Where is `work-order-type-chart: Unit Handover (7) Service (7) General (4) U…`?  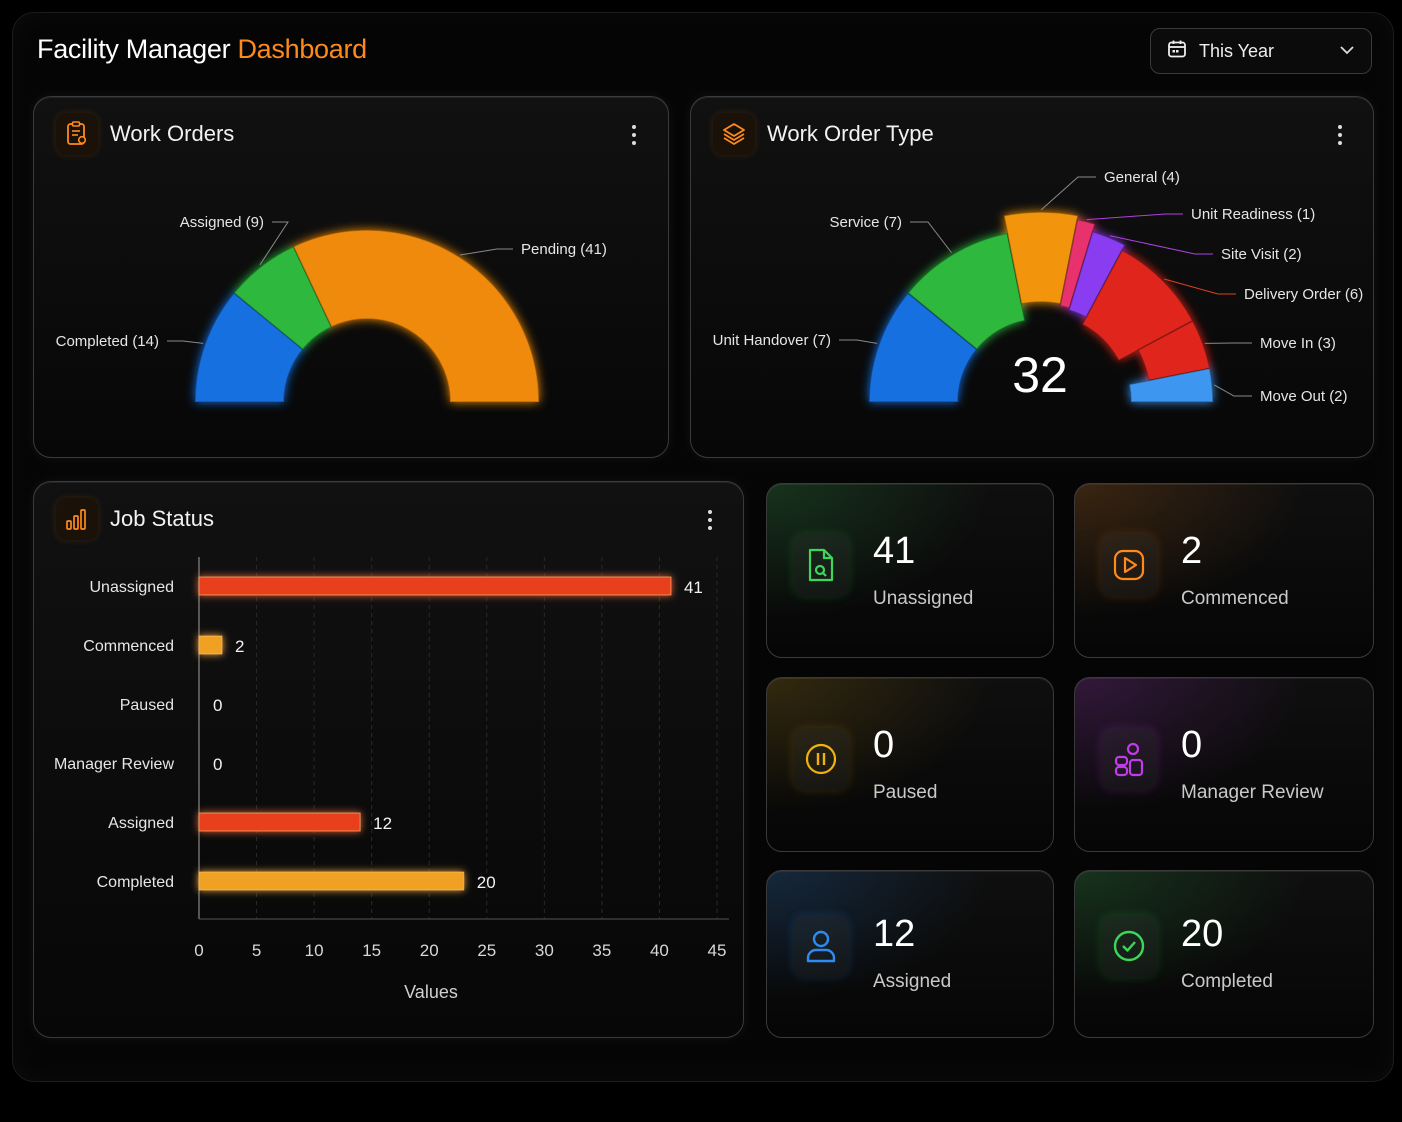
work-order-type-chart: Unit Handover (7) Service (7) General (4) U… is located at coordinates (1038, 287).